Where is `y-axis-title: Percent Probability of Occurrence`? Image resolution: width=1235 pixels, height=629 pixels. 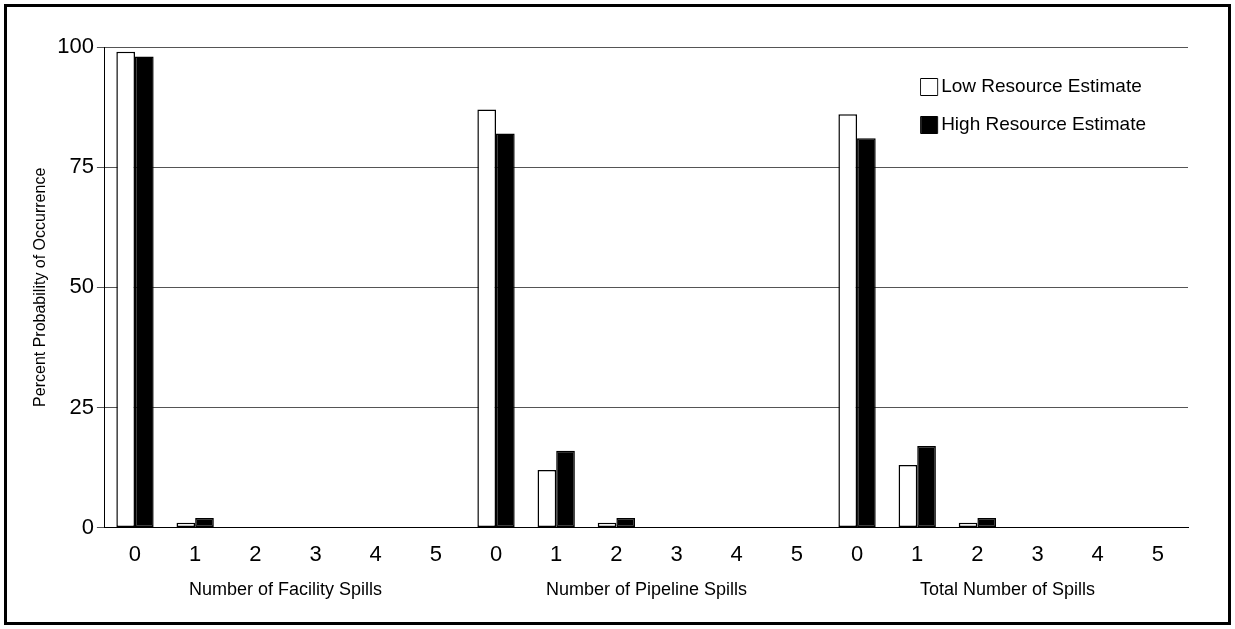 y-axis-title: Percent Probability of Occurrence is located at coordinates (40, 287).